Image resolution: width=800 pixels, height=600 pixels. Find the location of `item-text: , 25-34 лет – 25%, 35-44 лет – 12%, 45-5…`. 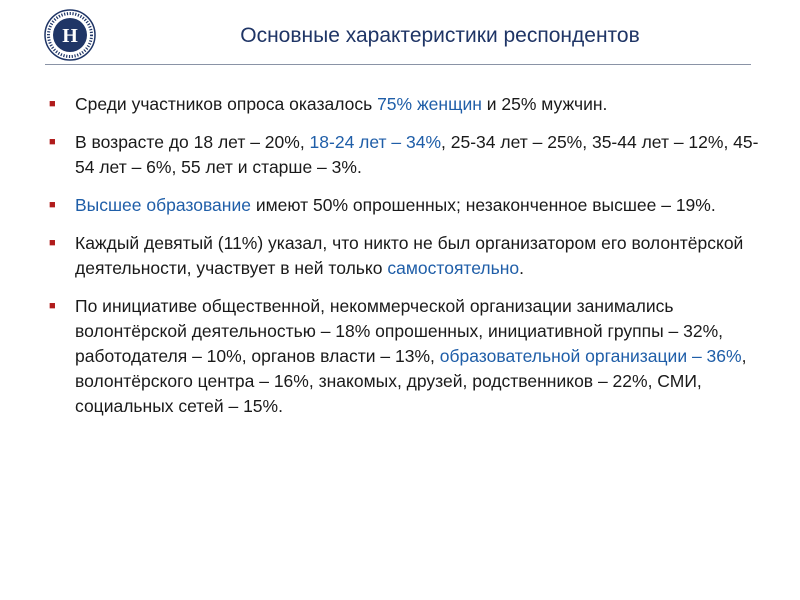

item-text: , 25-34 лет – 25%, 35-44 лет – 12%, 45-5… is located at coordinates (417, 154).